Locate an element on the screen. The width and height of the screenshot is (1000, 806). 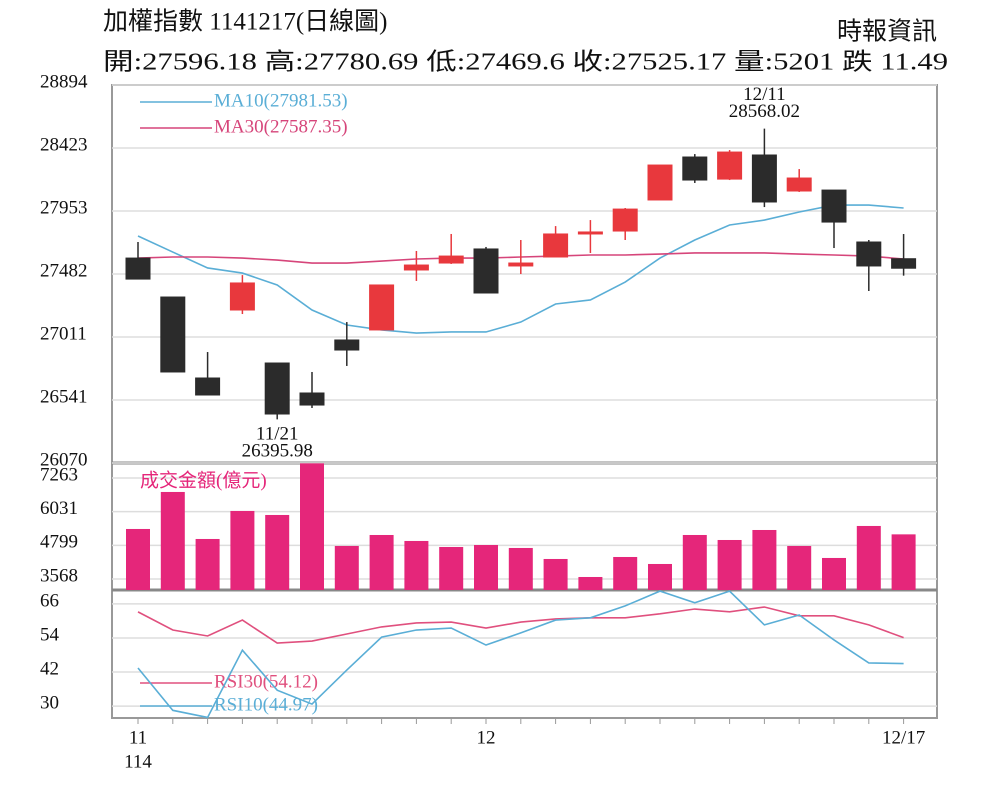
y-tick-label: 27011 is located at coordinates (63, 333).